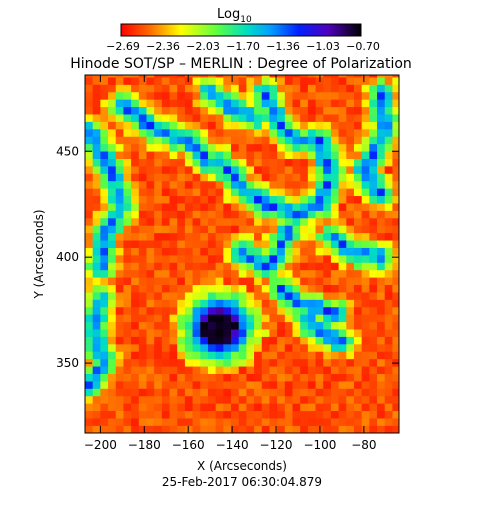  I want to click on colorbar-tick-label: −1.70, so click(243, 46).